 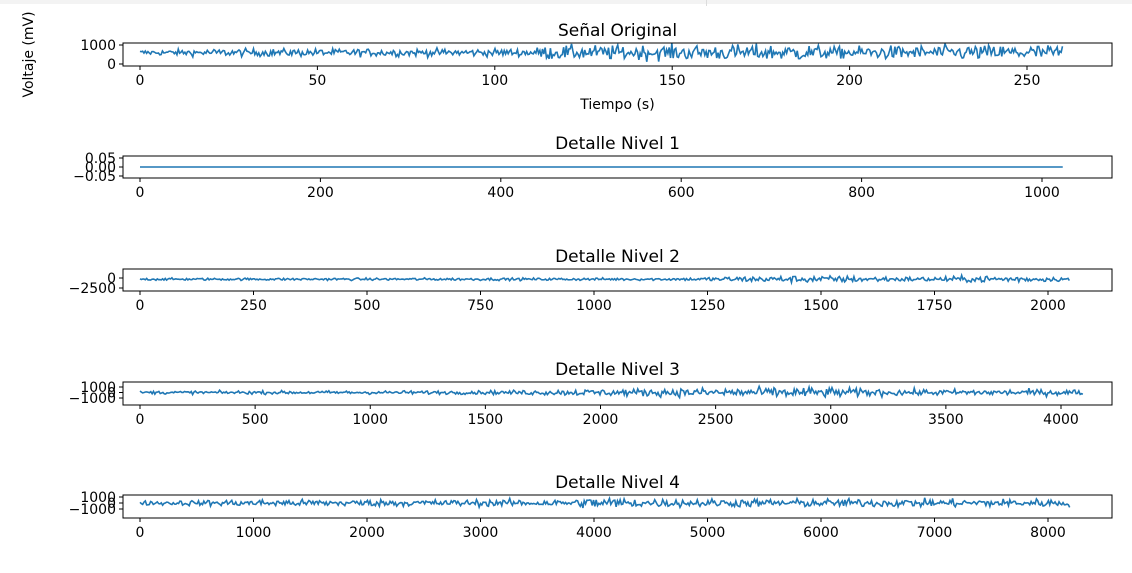 What do you see at coordinates (140, 193) in the screenshot?
I see `panel-2-xtick-label: 0` at bounding box center [140, 193].